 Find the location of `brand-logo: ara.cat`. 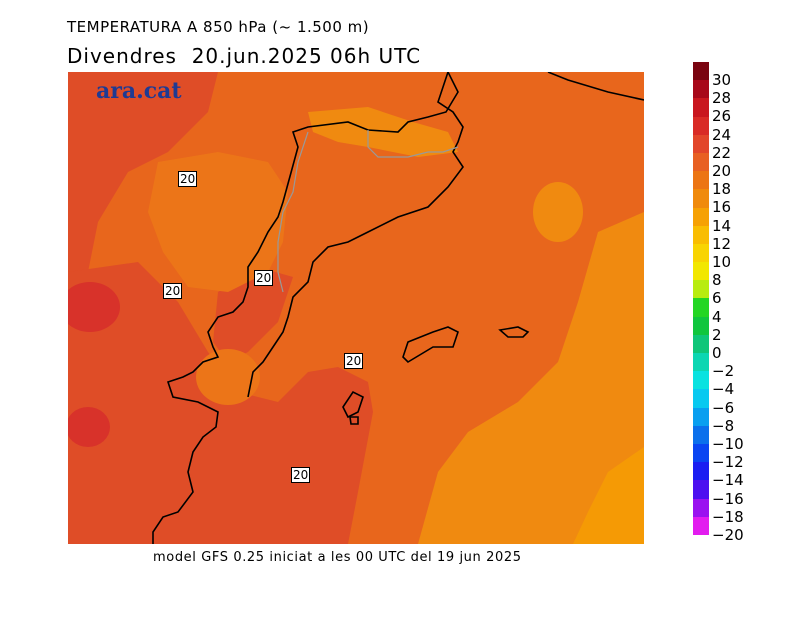

brand-logo: ara.cat is located at coordinates (139, 91).